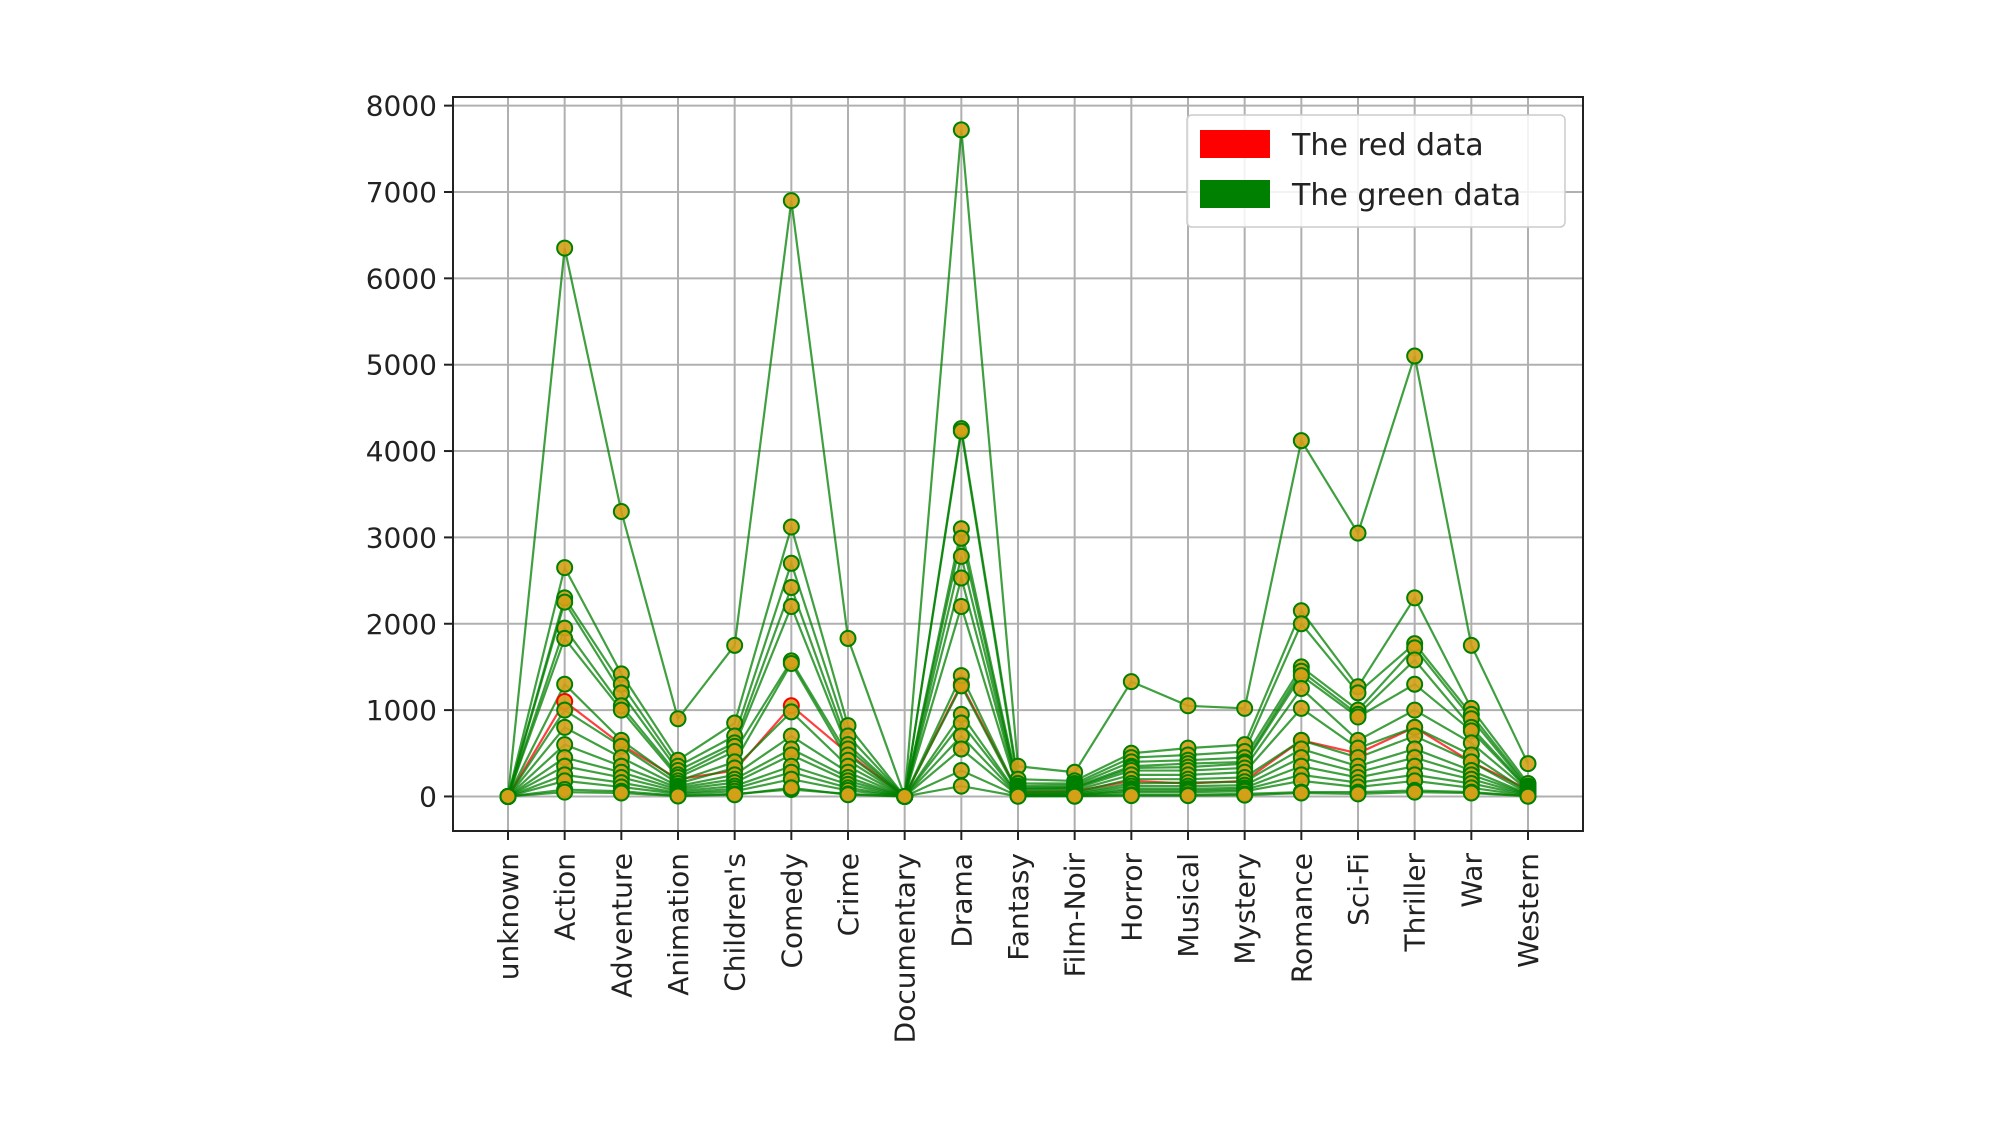 This screenshot has height=1125, width=2000. What do you see at coordinates (848, 894) in the screenshot?
I see `x-tick-label: Crime` at bounding box center [848, 894].